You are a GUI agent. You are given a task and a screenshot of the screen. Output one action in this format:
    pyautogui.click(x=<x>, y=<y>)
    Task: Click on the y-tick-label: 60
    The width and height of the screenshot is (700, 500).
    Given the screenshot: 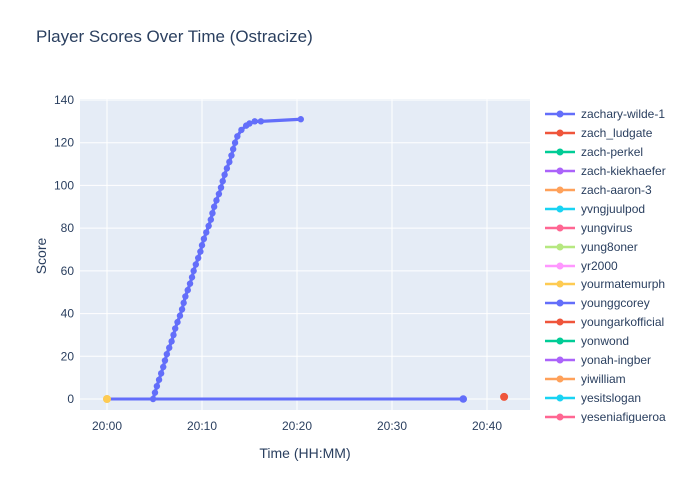 What is the action you would take?
    pyautogui.click(x=68, y=271)
    